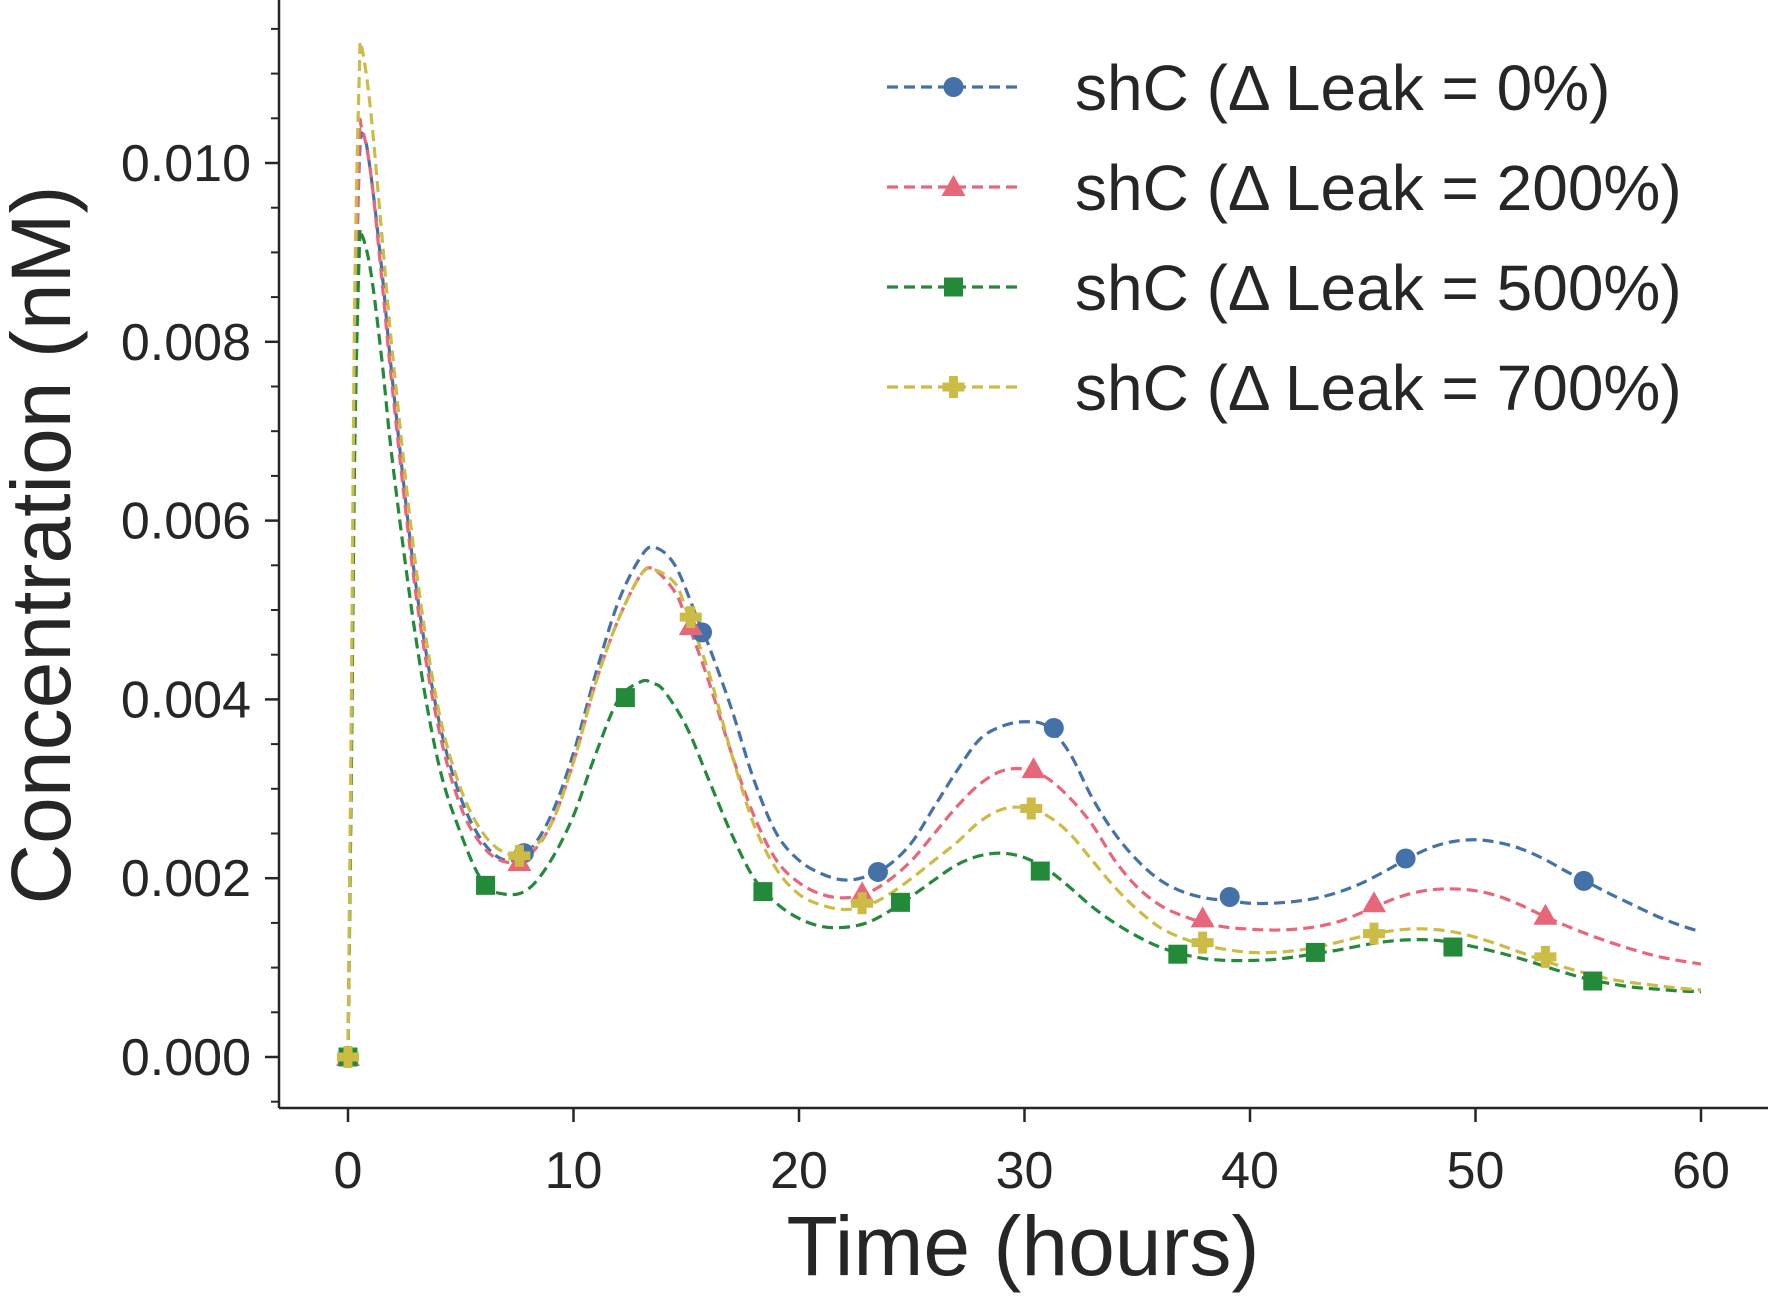 Image resolution: width=1768 pixels, height=1297 pixels. I want to click on x-tick-label: 50, so click(1476, 1171).